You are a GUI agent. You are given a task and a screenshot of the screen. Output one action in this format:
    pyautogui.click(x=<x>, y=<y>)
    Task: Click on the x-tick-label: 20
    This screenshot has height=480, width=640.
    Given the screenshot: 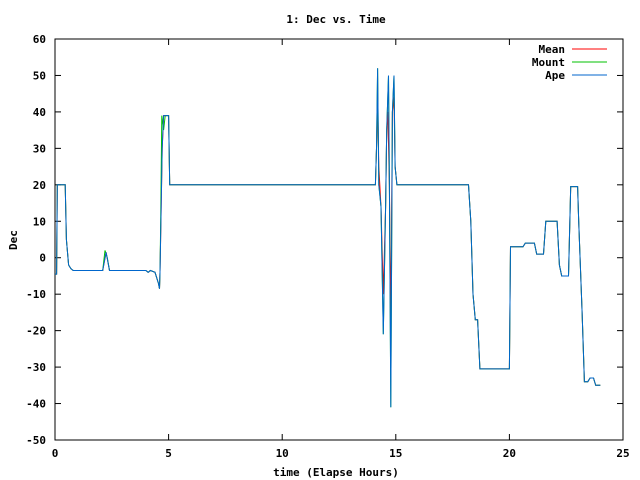 What is the action you would take?
    pyautogui.click(x=509, y=453)
    